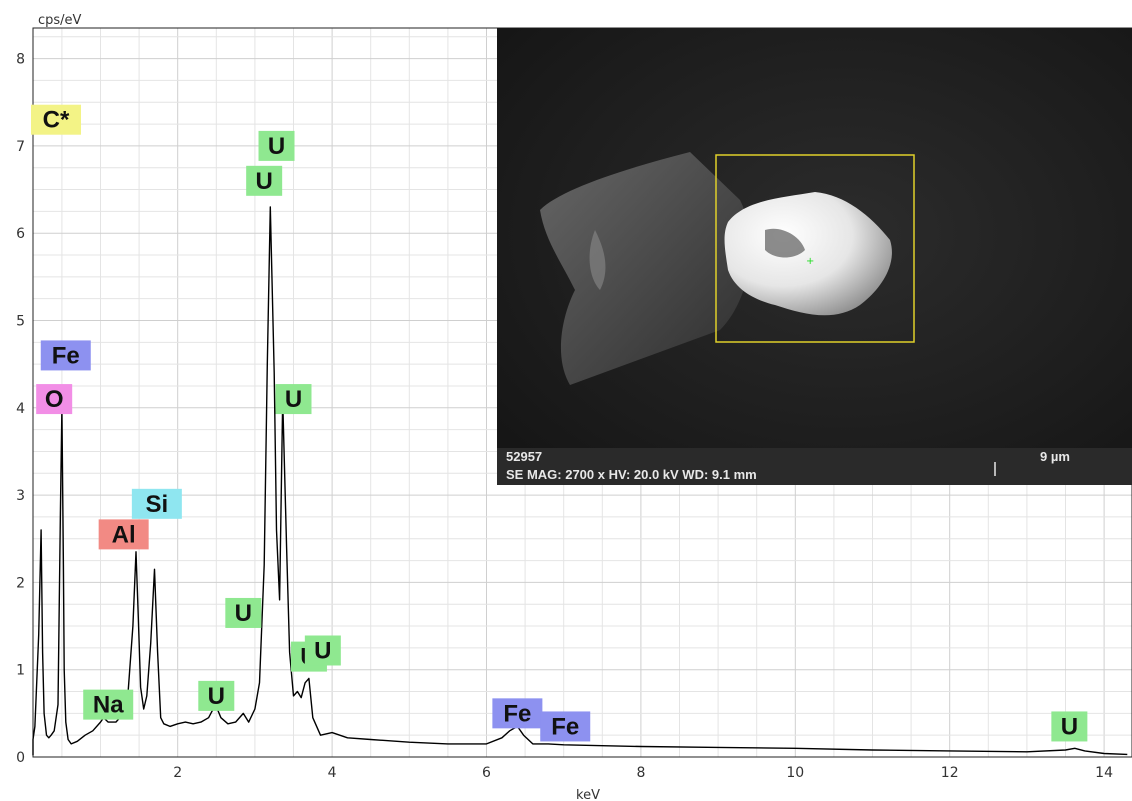  I want to click on peak-label-si: Si, so click(156, 503).